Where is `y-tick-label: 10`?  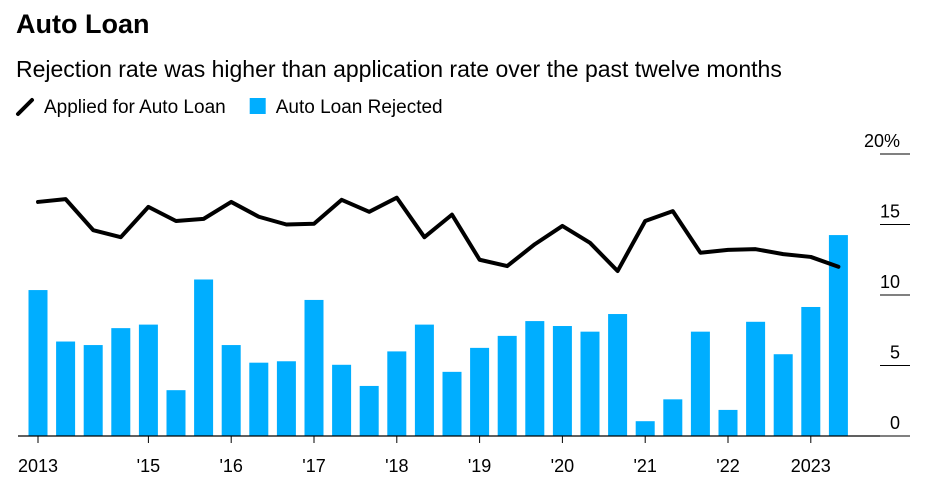
y-tick-label: 10 is located at coordinates (890, 282).